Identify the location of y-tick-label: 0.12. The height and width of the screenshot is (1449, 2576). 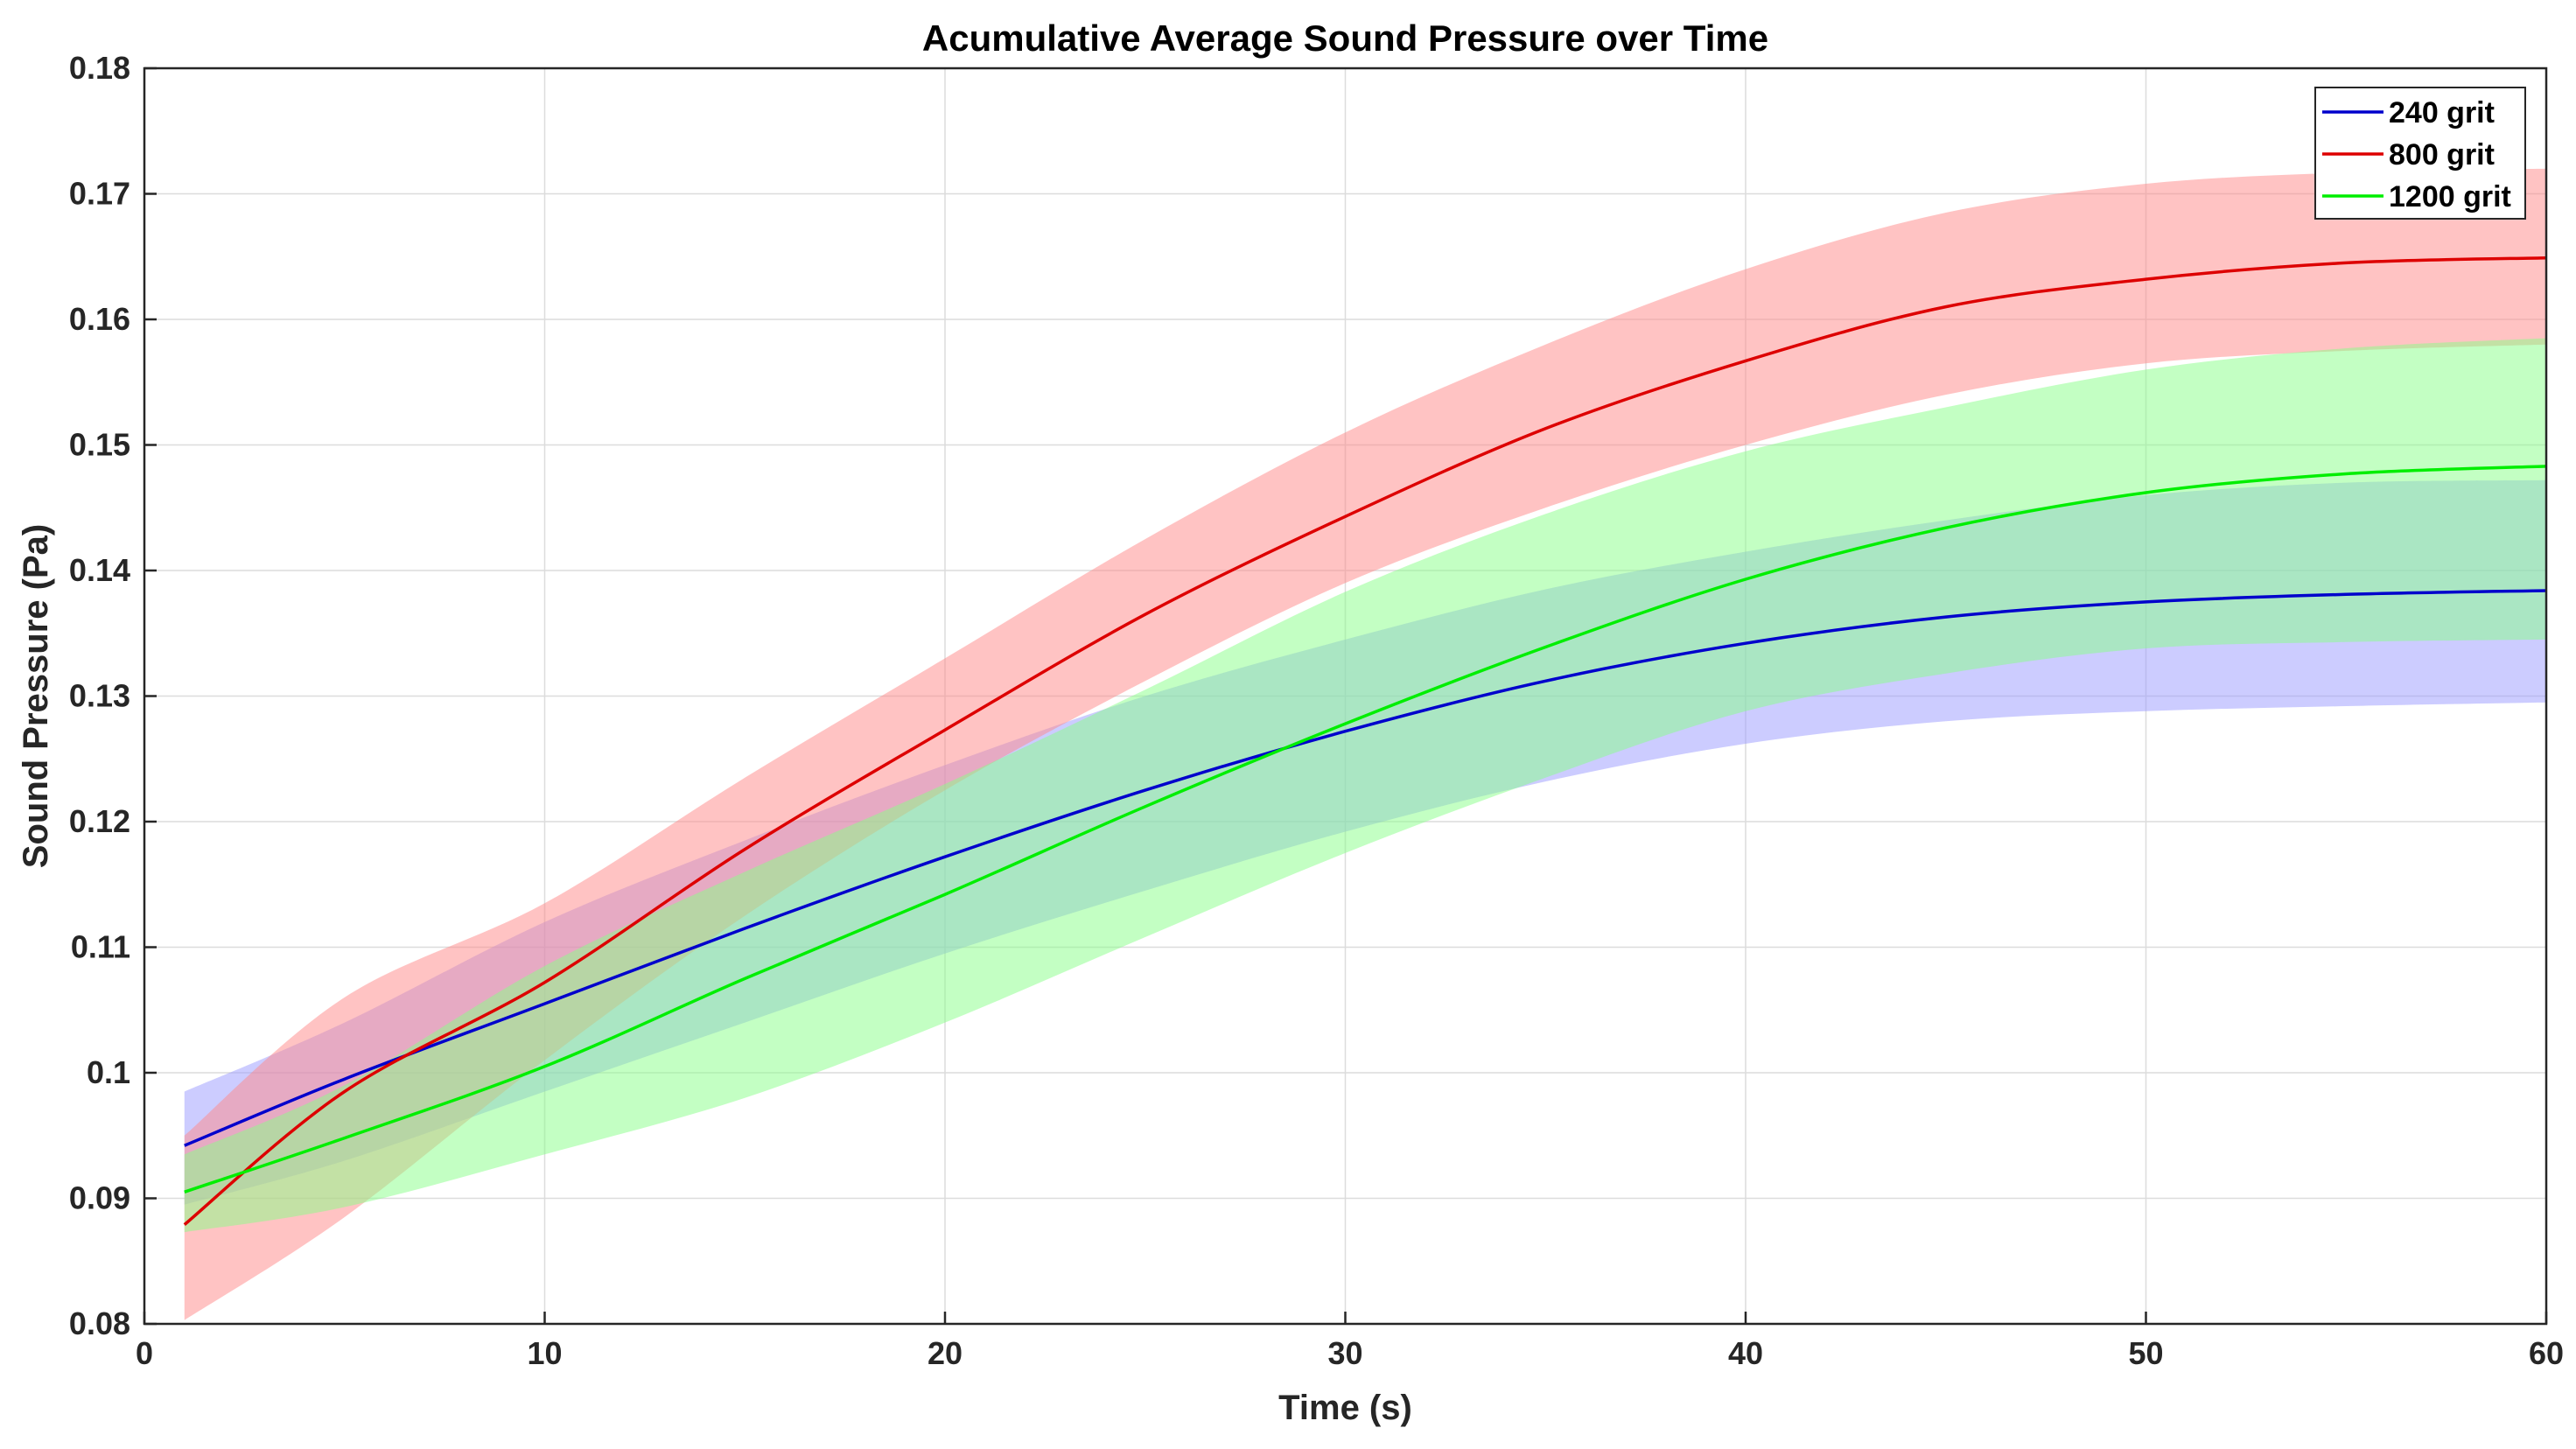
(99, 821).